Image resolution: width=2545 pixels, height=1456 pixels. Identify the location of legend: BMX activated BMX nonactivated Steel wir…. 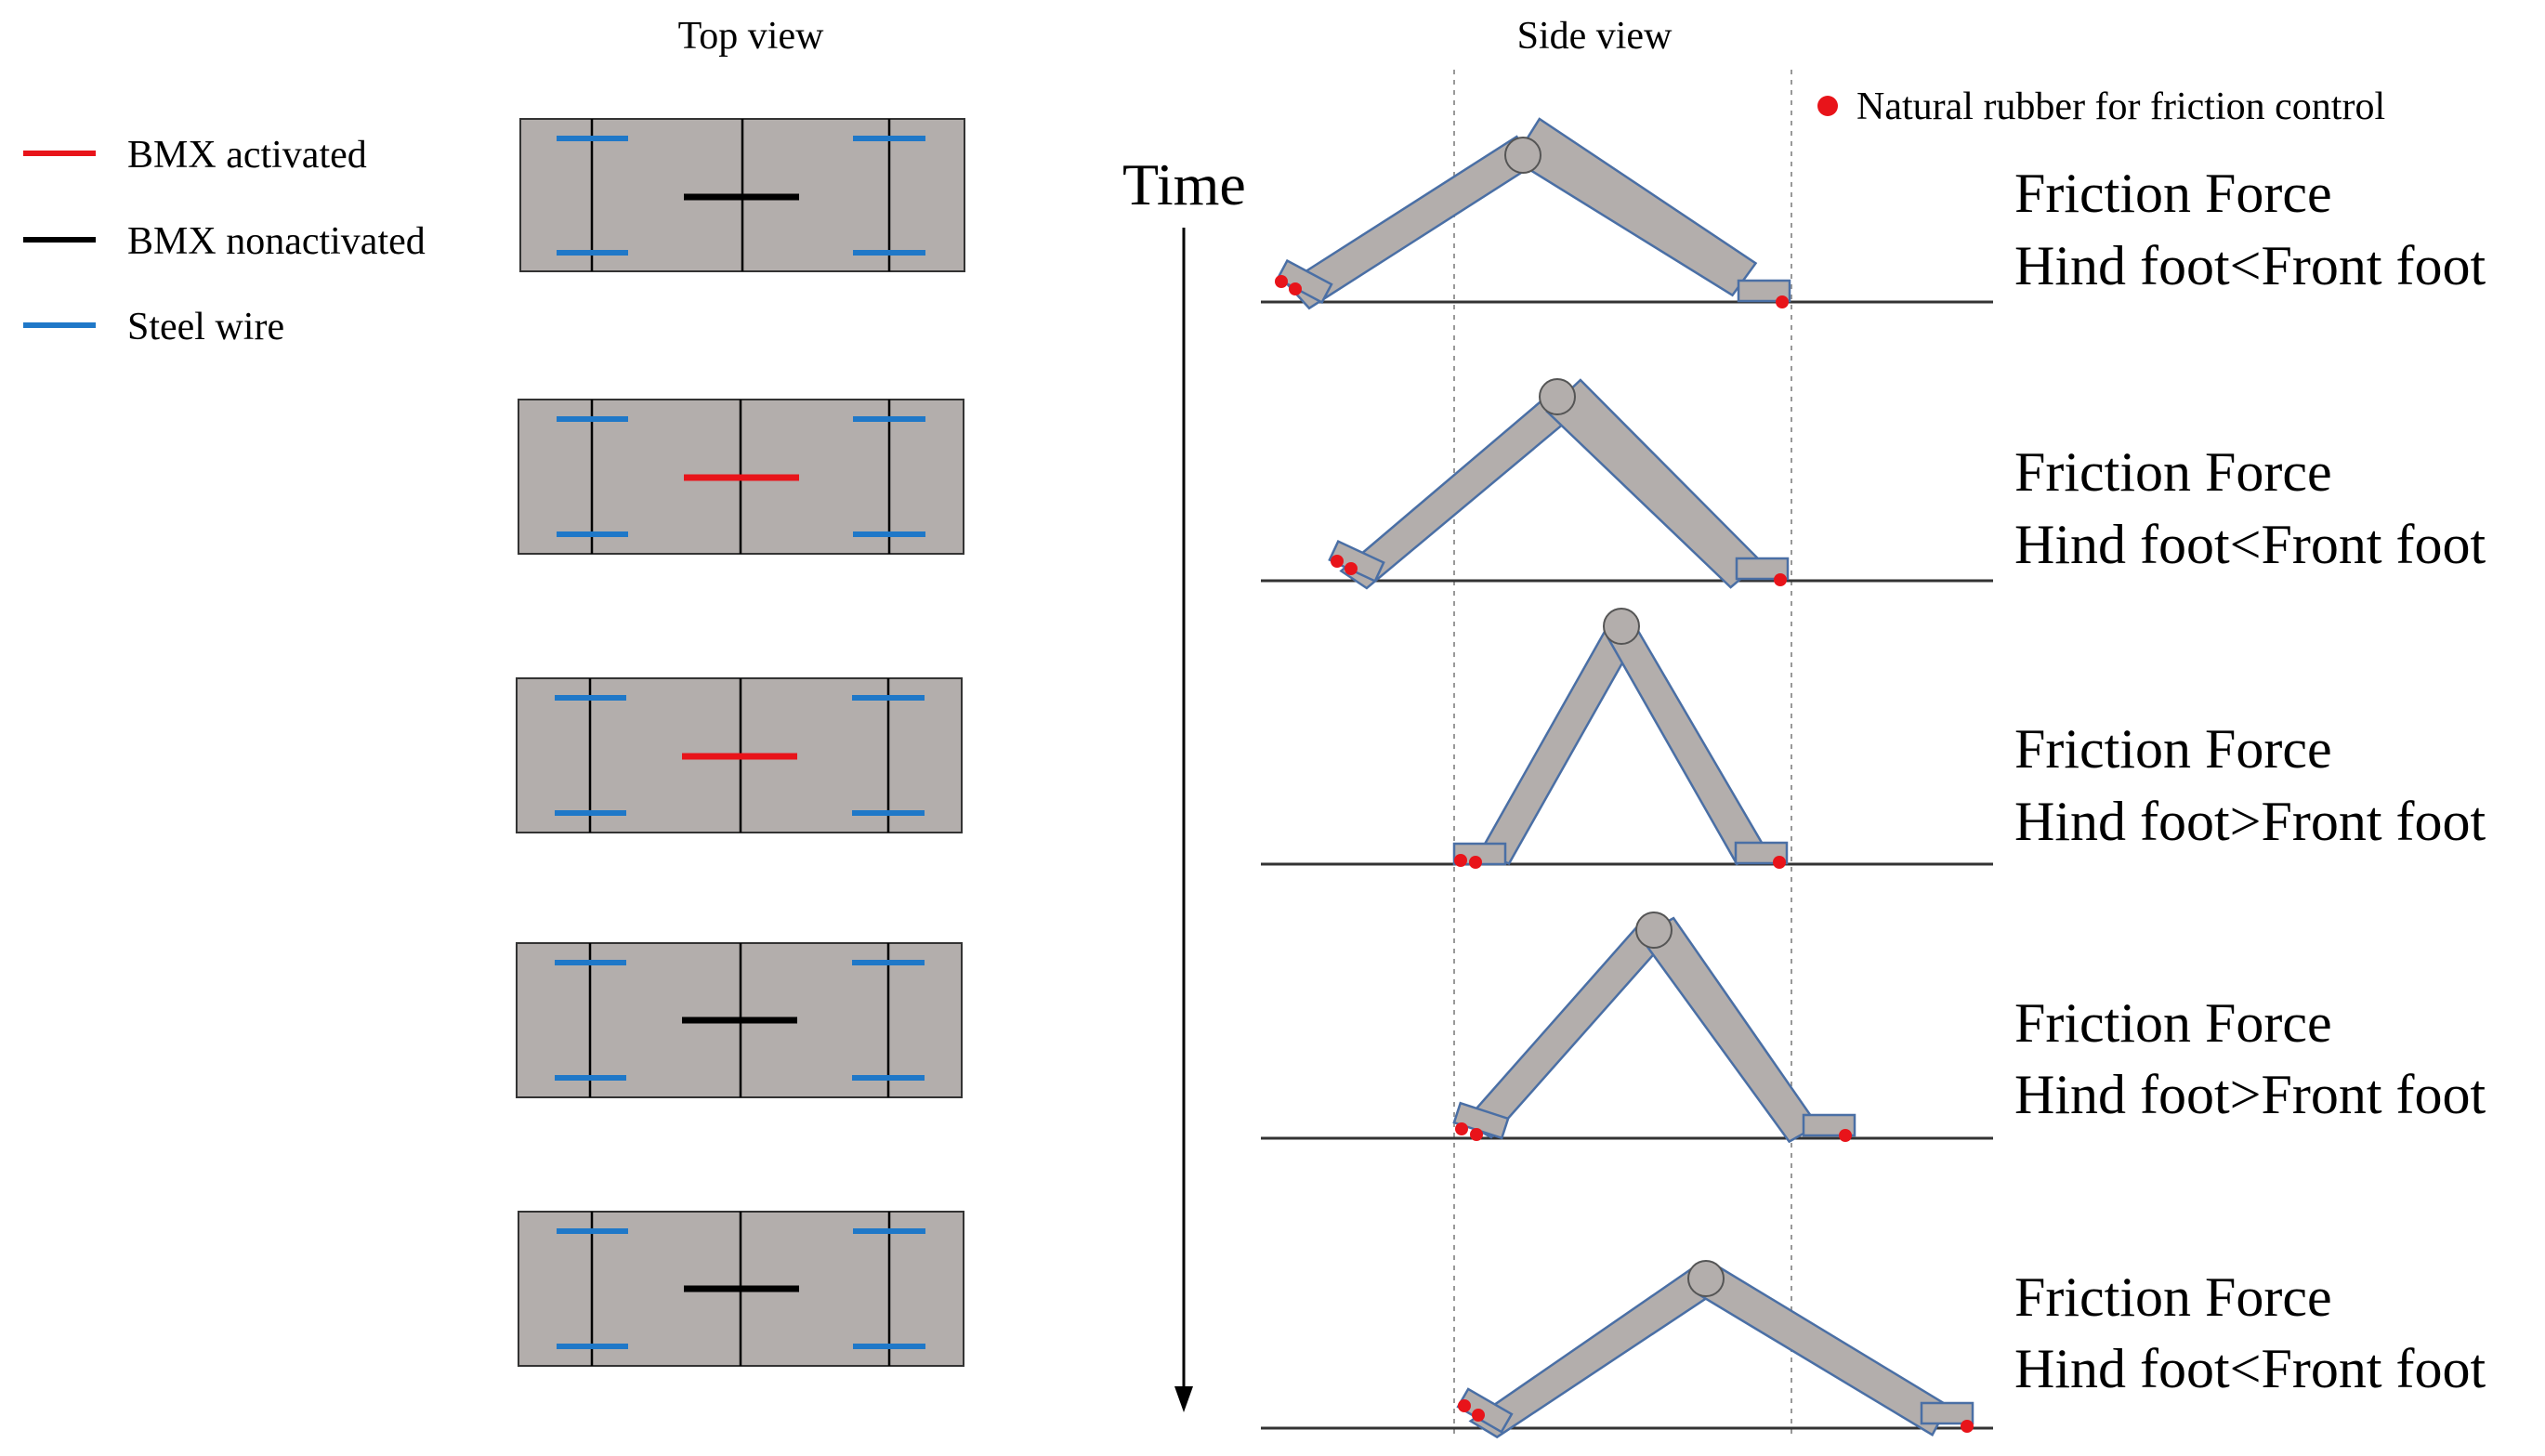
(224, 241).